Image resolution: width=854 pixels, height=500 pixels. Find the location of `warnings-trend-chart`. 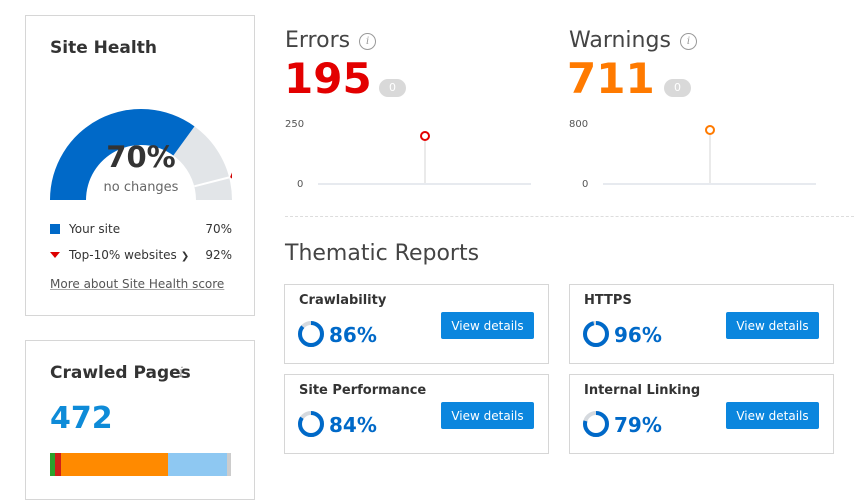

warnings-trend-chart is located at coordinates (709, 155).